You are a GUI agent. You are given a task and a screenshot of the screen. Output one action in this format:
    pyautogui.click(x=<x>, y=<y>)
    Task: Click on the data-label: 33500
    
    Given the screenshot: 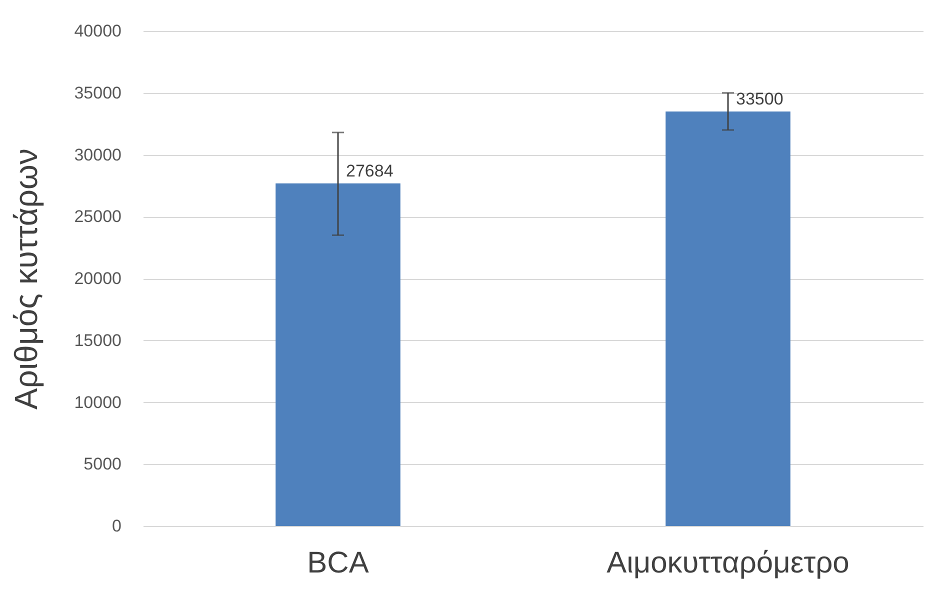 What is the action you would take?
    pyautogui.click(x=760, y=98)
    